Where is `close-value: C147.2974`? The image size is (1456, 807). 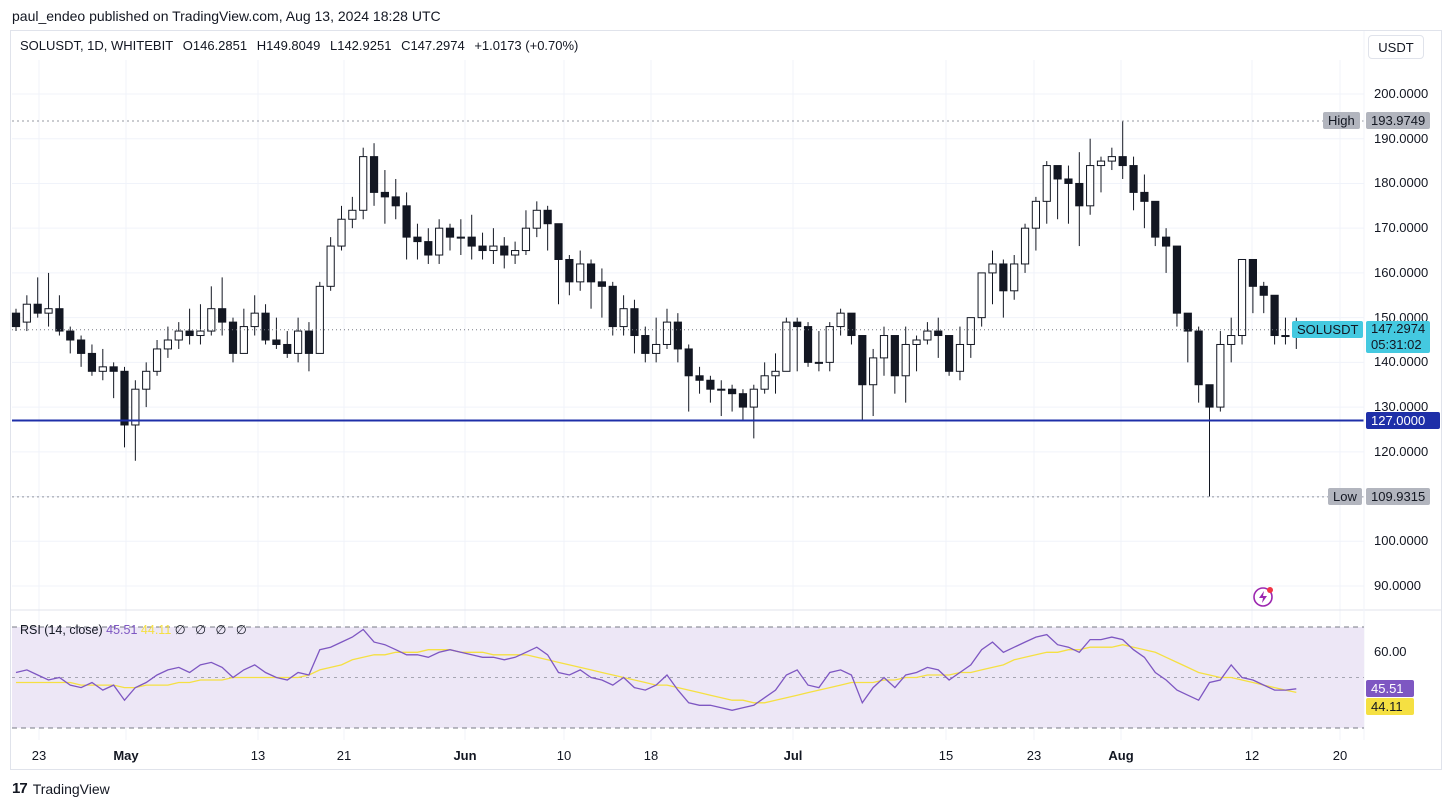 close-value: C147.2974 is located at coordinates (433, 45).